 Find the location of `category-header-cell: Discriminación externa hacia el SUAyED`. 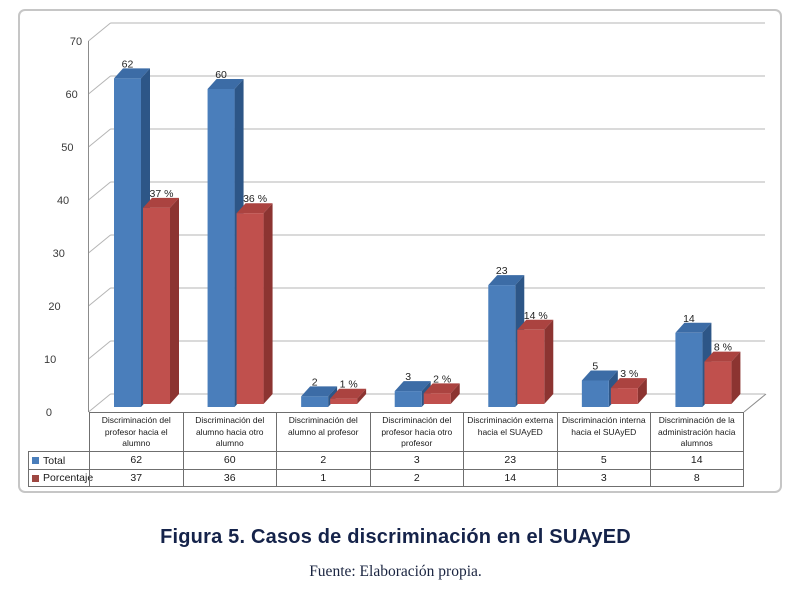

category-header-cell: Discriminación externa hacia el SUAyED is located at coordinates (510, 431).